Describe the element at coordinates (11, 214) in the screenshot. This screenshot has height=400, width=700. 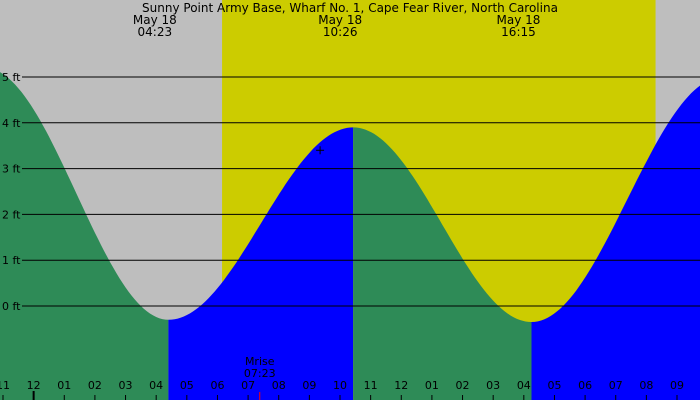
I see `y-tick-label: 2 ft` at that location.